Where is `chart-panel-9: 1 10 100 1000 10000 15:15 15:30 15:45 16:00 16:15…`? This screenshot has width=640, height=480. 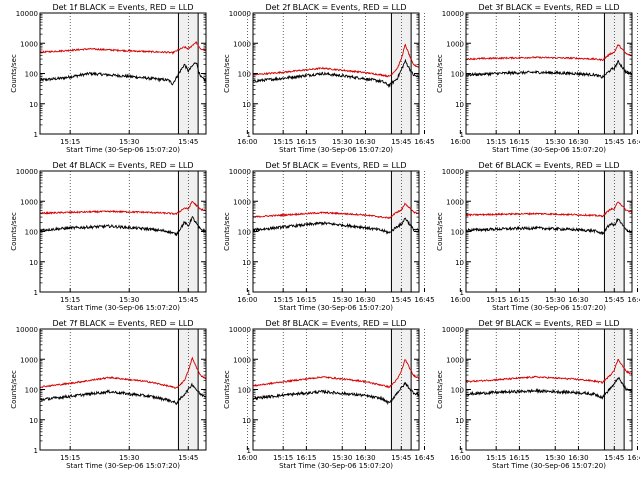
chart-panel-9: 1 10 100 1000 10000 15:15 15:30 15:45 16:00 16:15… is located at coordinates (534, 394).